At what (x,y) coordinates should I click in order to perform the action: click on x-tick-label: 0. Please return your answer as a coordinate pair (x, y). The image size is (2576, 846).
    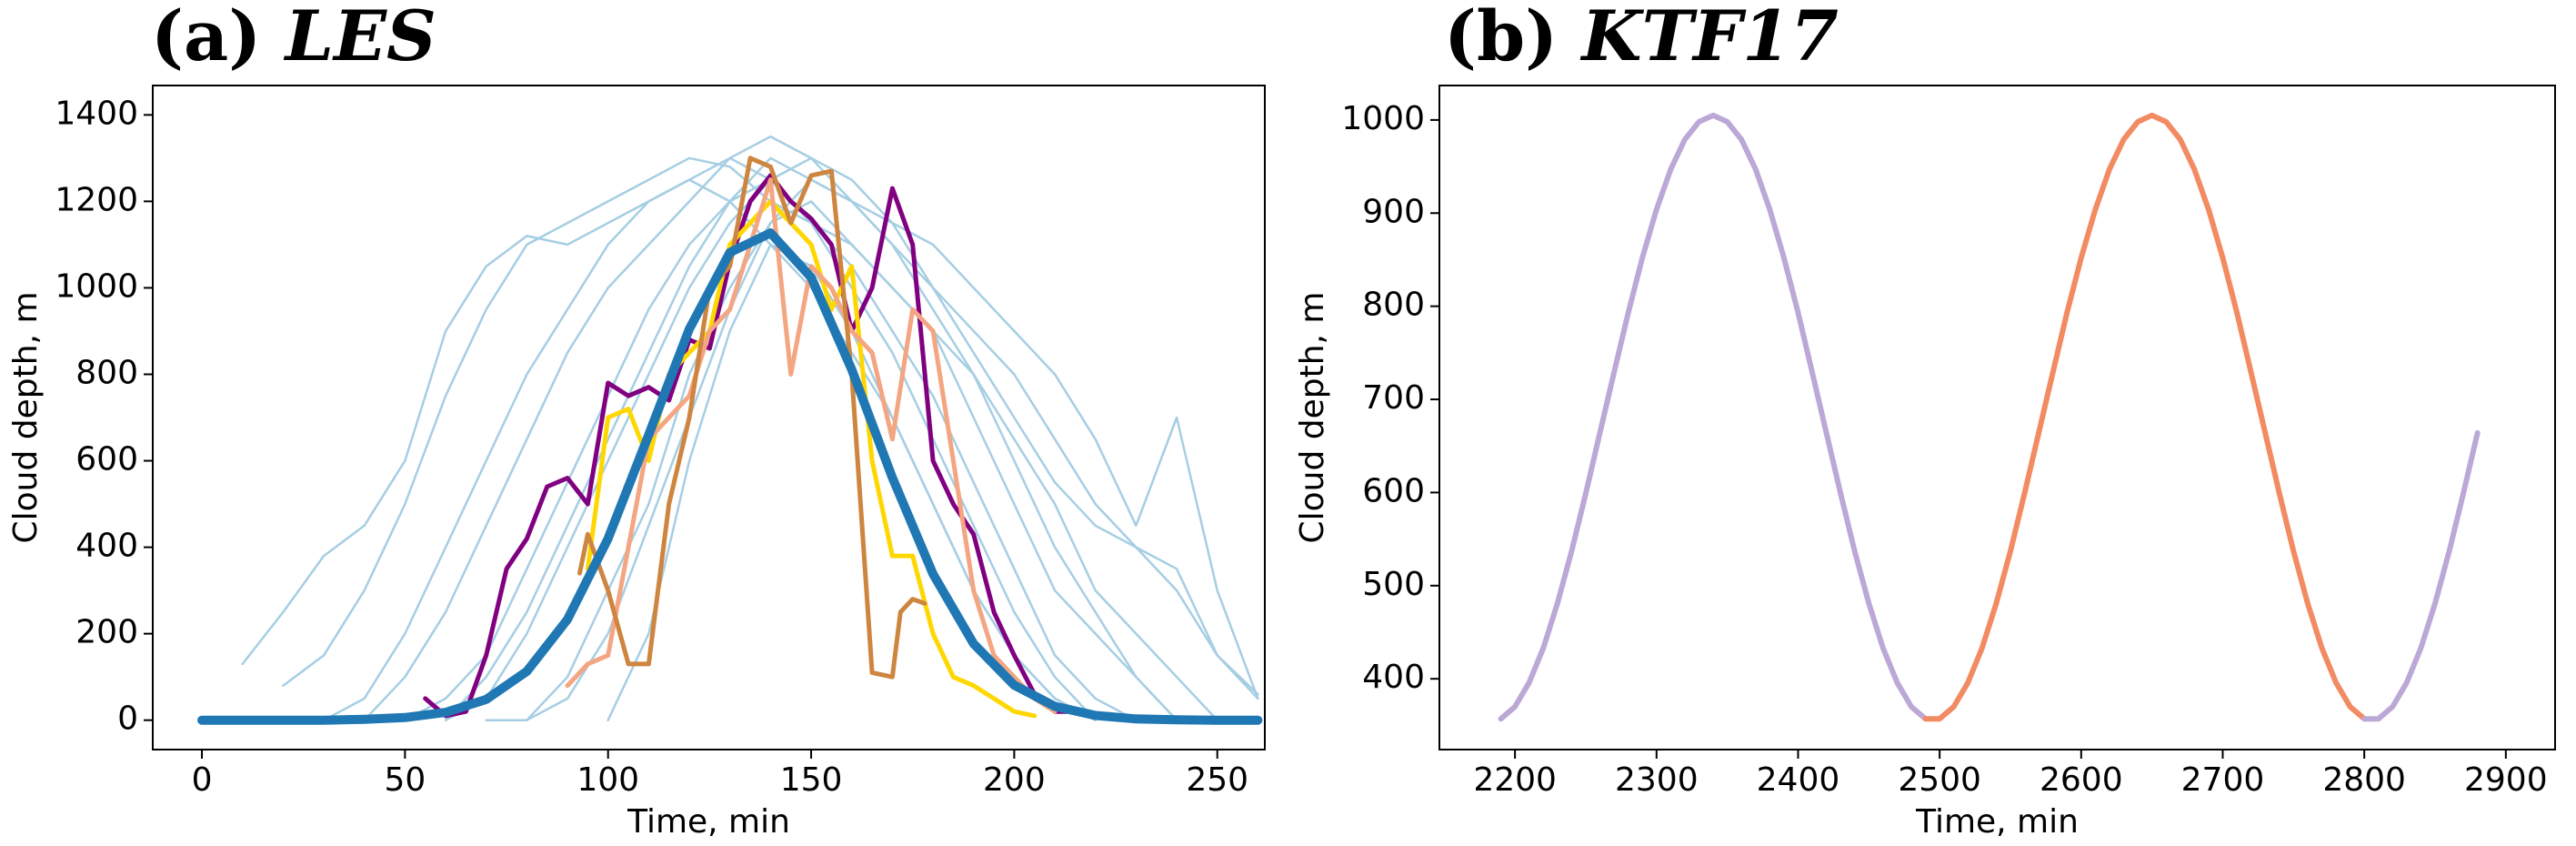
    Looking at the image, I should click on (202, 780).